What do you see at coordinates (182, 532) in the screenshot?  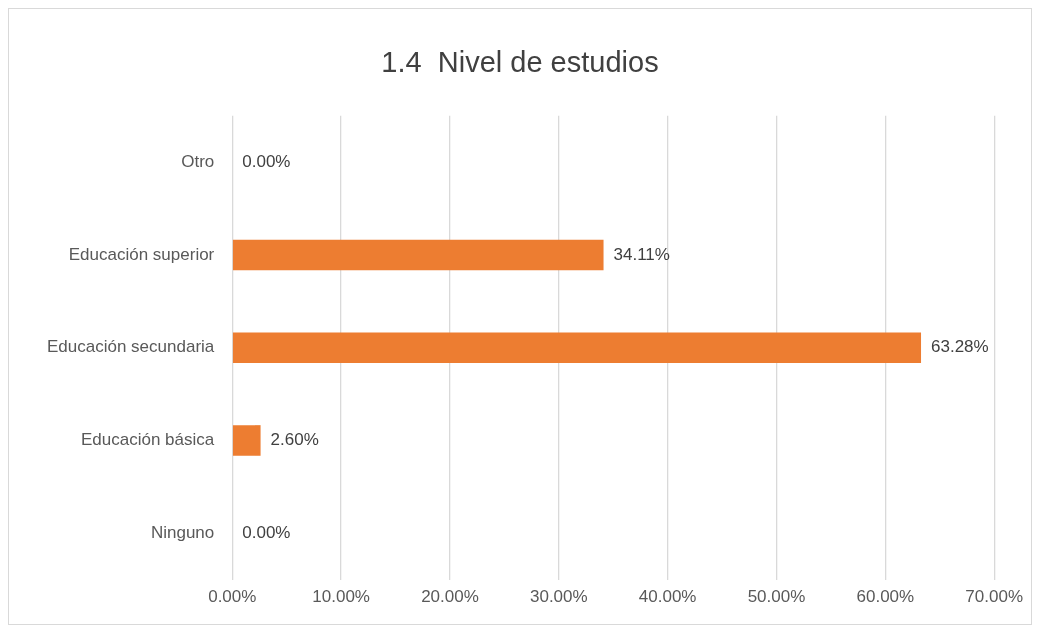 I see `y-tick-label: Ninguno` at bounding box center [182, 532].